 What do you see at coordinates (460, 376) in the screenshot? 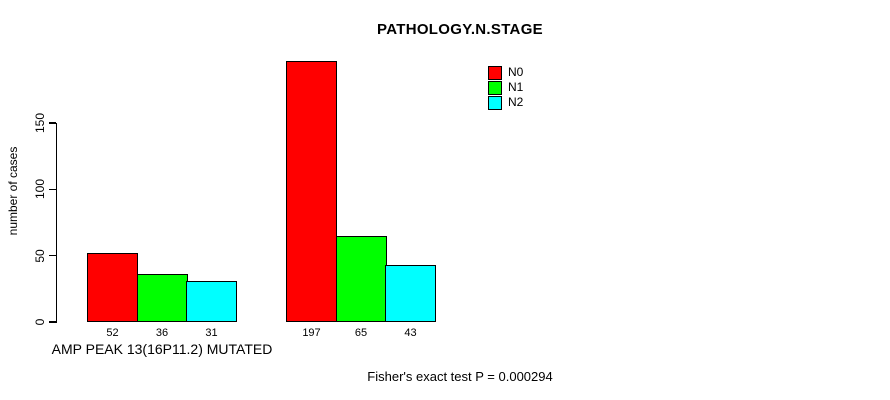
I see `pvalue-annotation: Fisher's exact test P = 0.000294` at bounding box center [460, 376].